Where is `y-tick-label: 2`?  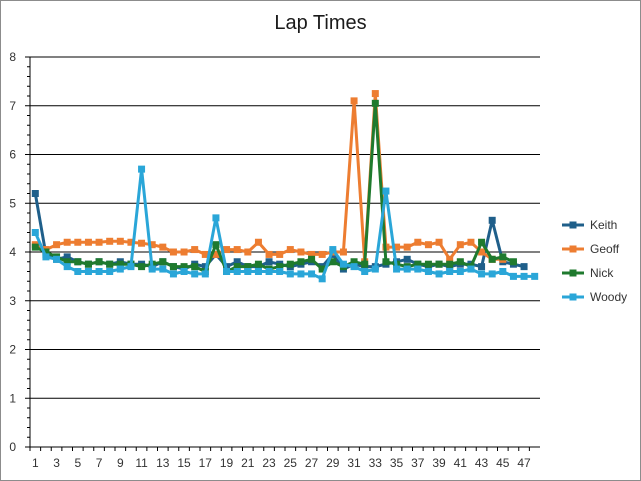
y-tick-label: 2 is located at coordinates (12, 350).